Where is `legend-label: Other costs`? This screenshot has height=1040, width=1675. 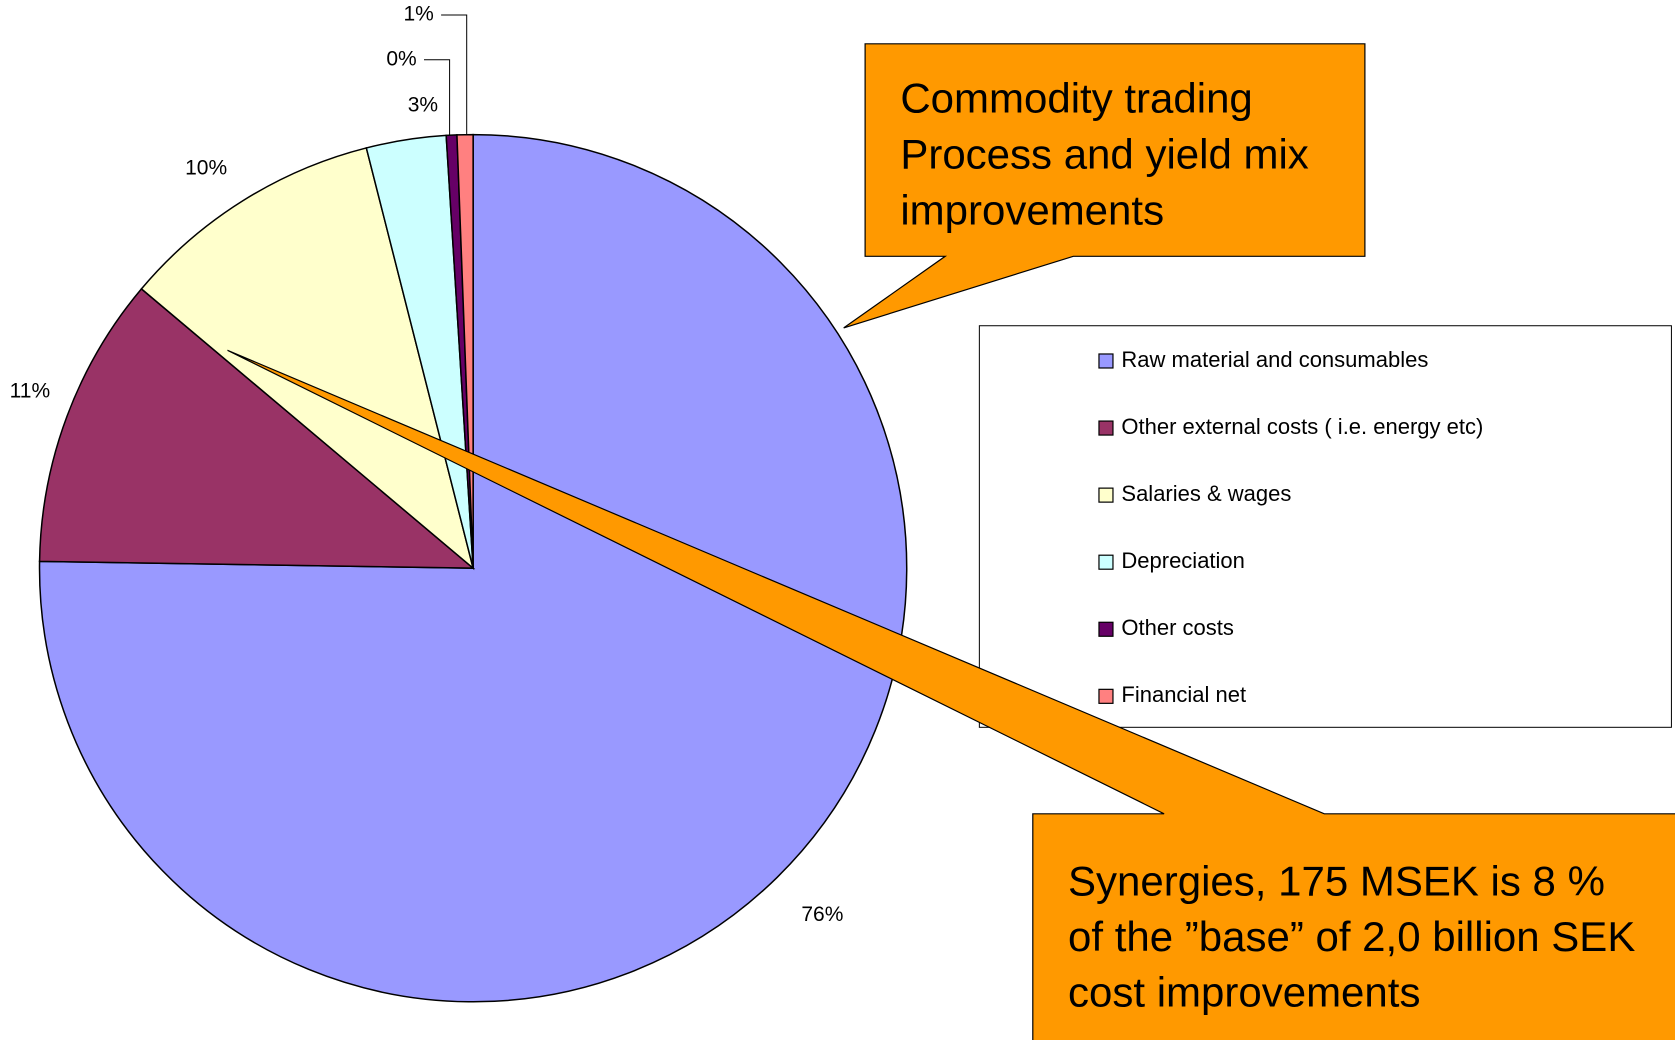
legend-label: Other costs is located at coordinates (1177, 627).